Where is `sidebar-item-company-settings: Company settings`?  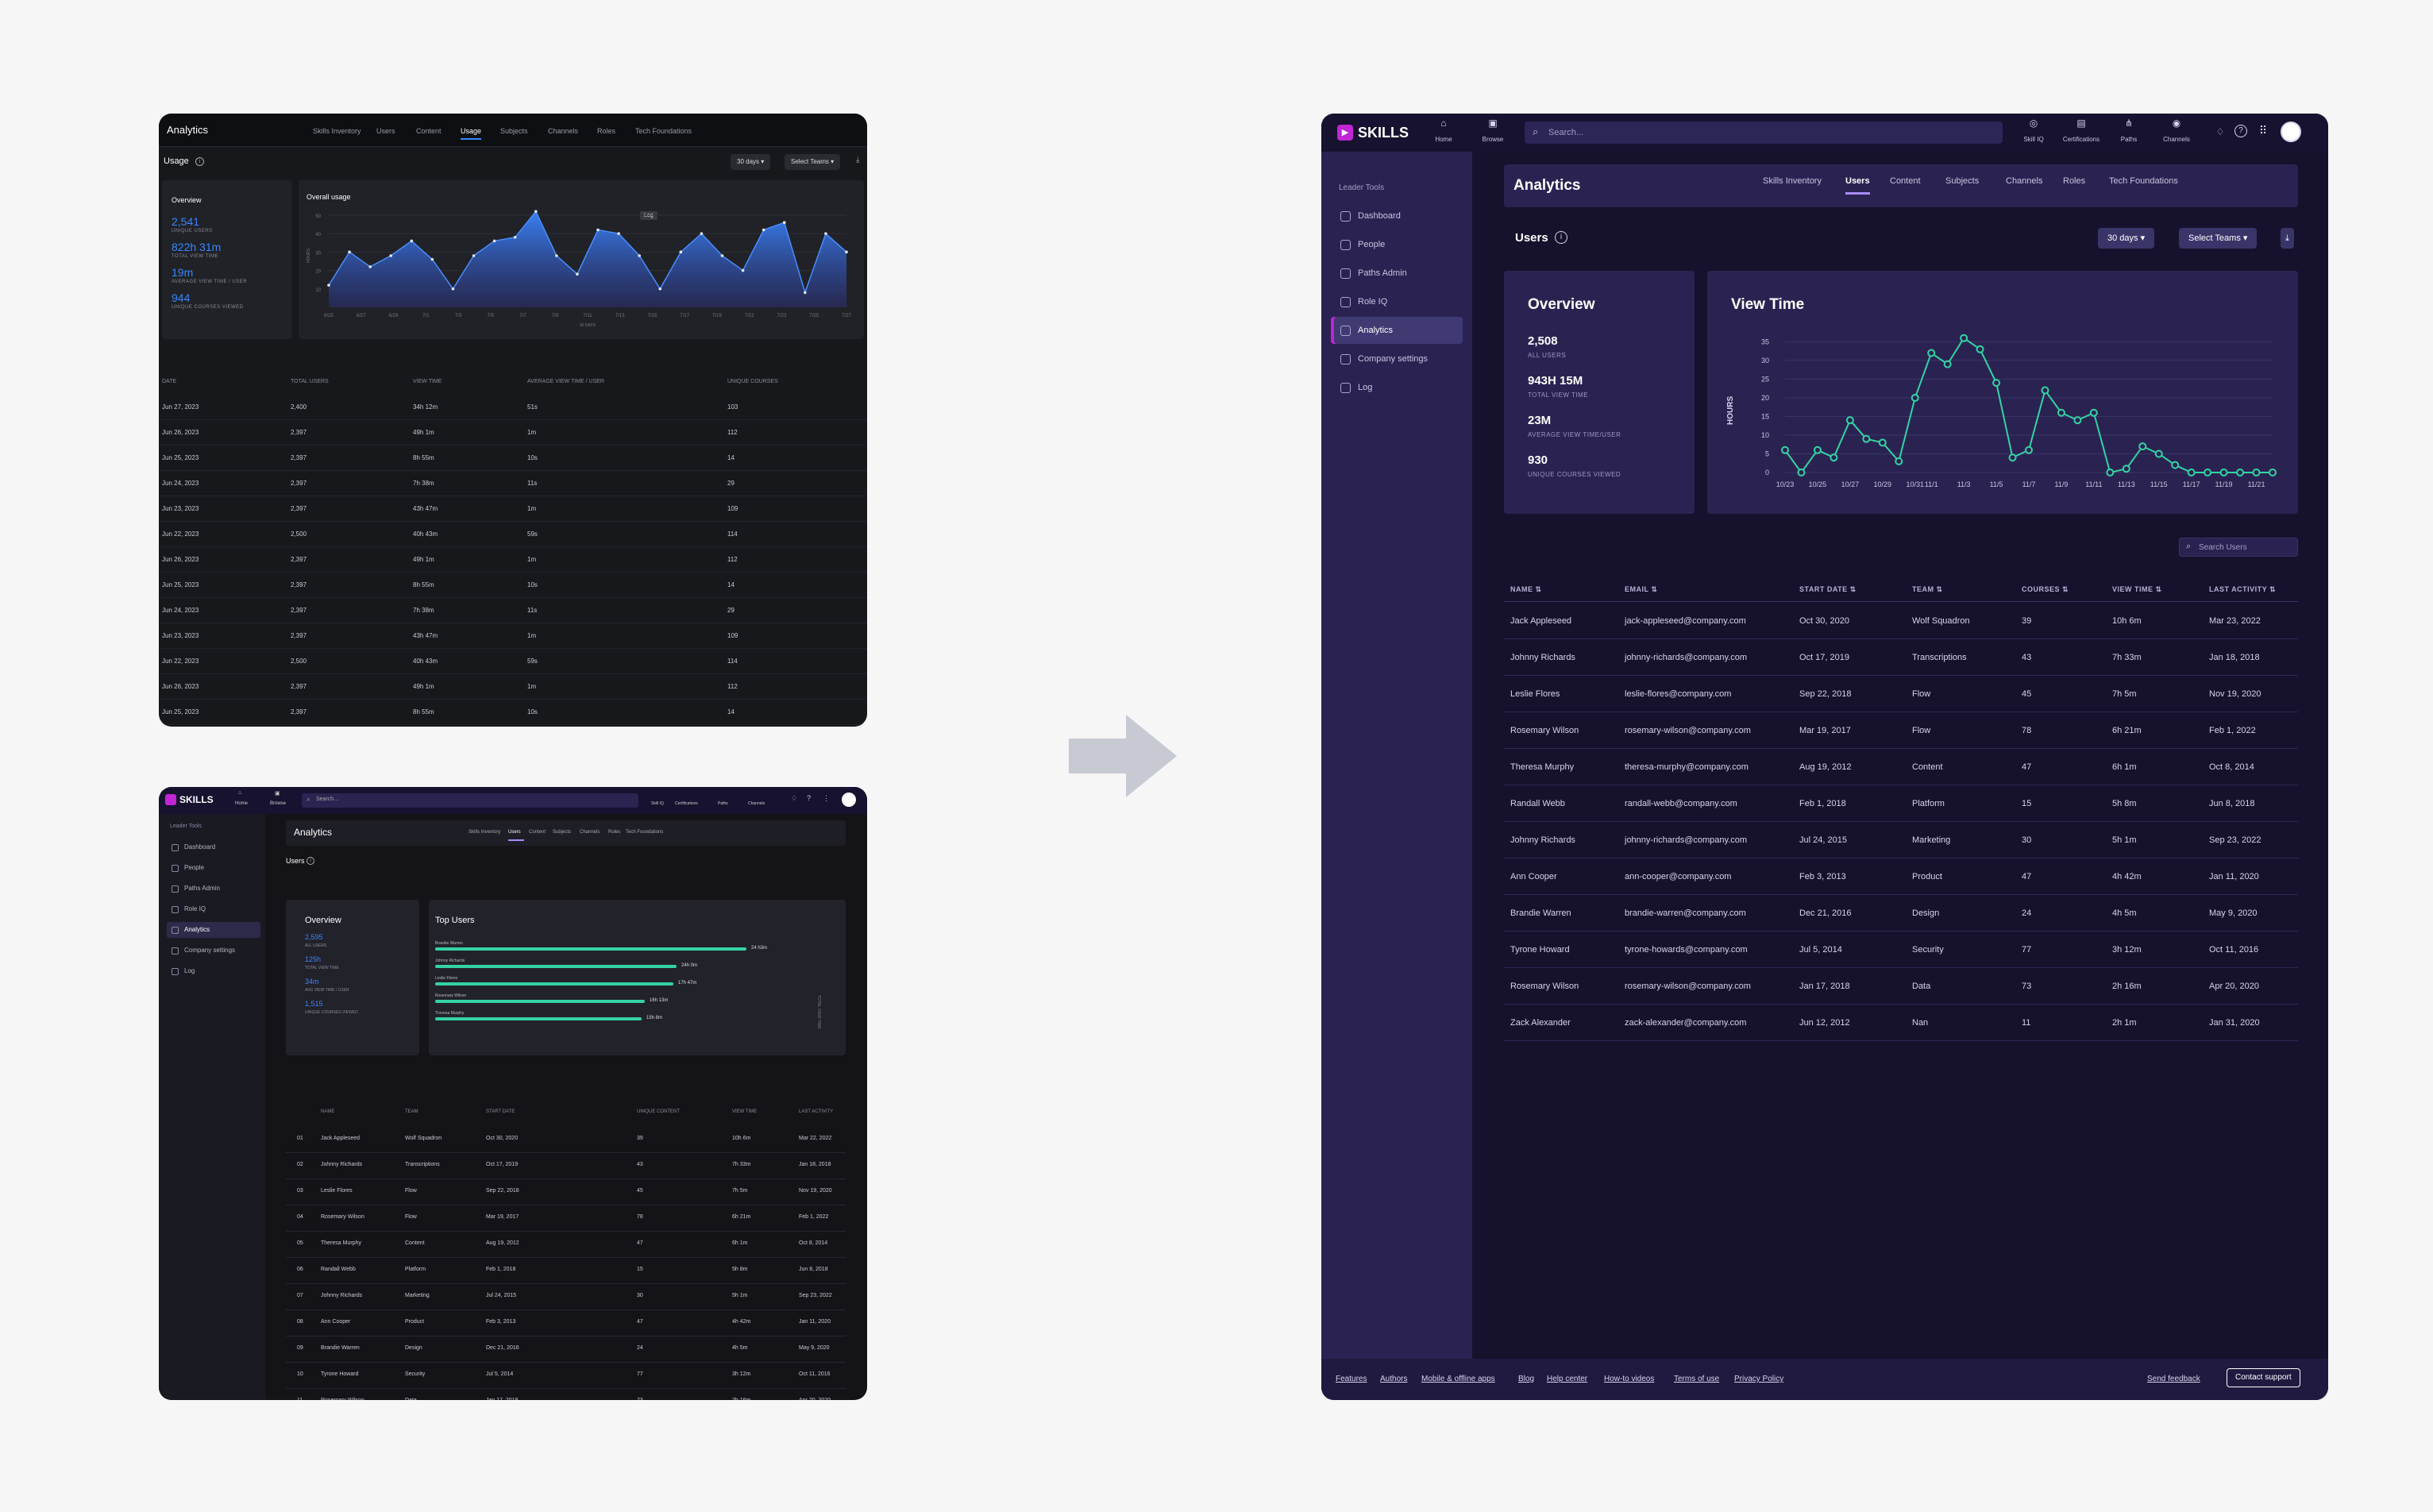 sidebar-item-company-settings: Company settings is located at coordinates (213, 950).